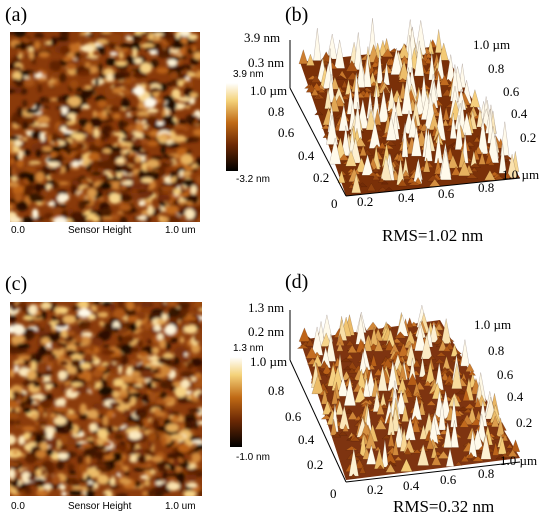 This screenshot has height=521, width=550. Describe the element at coordinates (492, 44) in the screenshot. I see `right-label-b-0: 1.0 µm` at that location.